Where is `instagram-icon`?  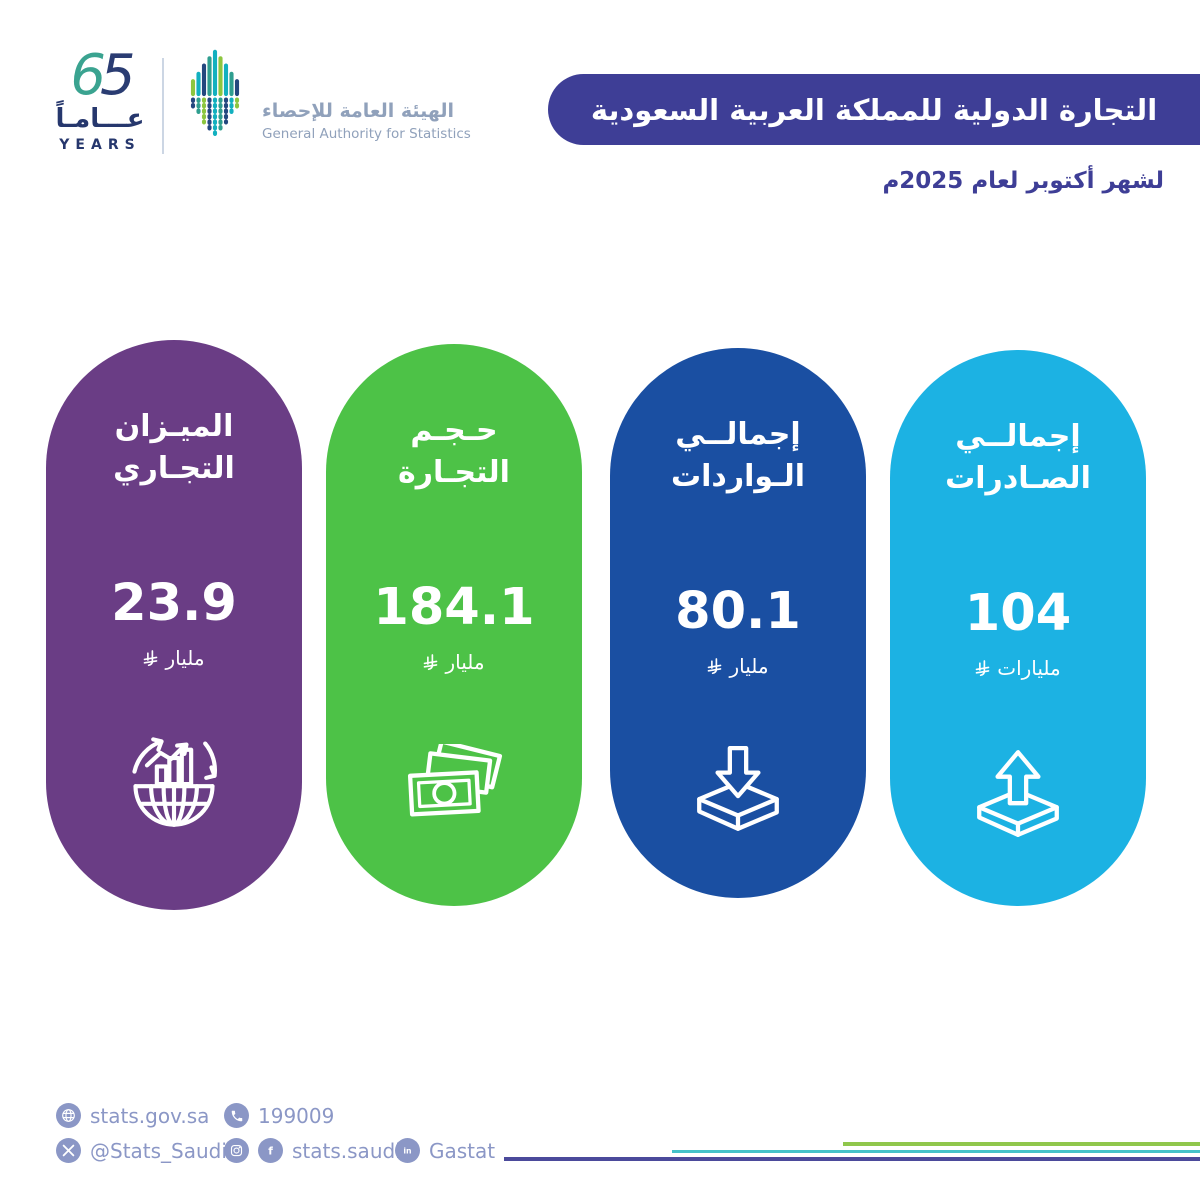 instagram-icon is located at coordinates (236, 1150).